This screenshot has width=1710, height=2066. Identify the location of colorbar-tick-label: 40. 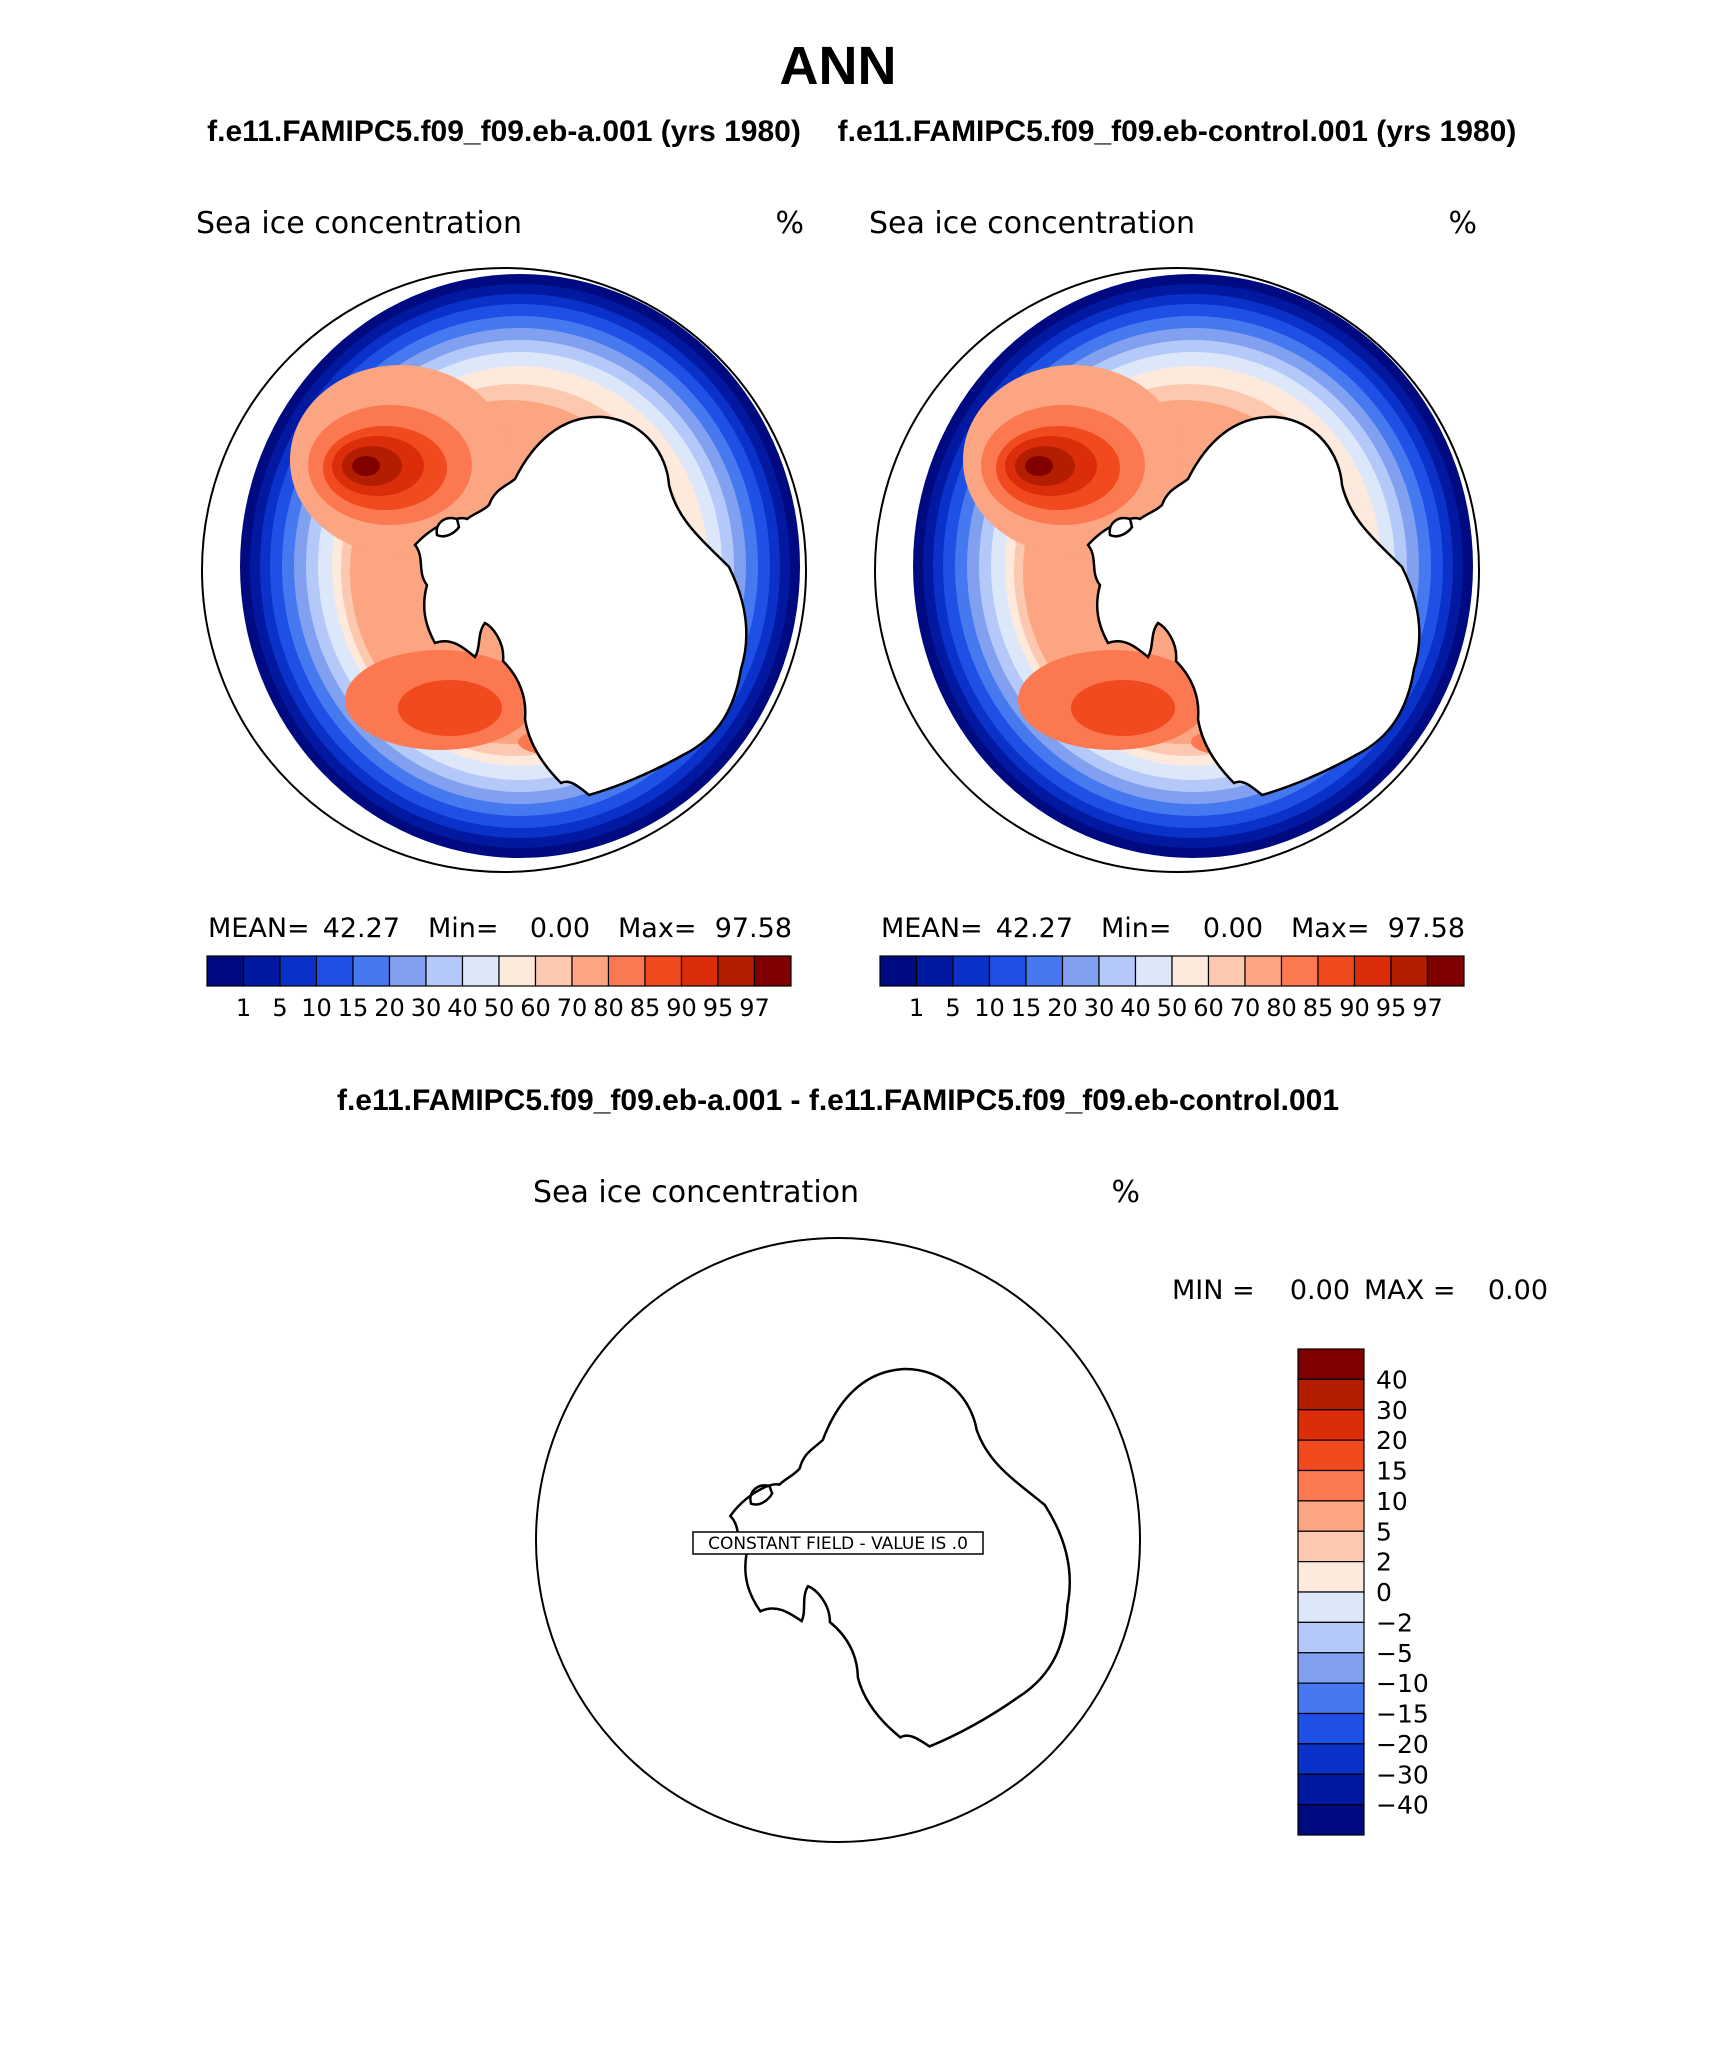
(462, 1008).